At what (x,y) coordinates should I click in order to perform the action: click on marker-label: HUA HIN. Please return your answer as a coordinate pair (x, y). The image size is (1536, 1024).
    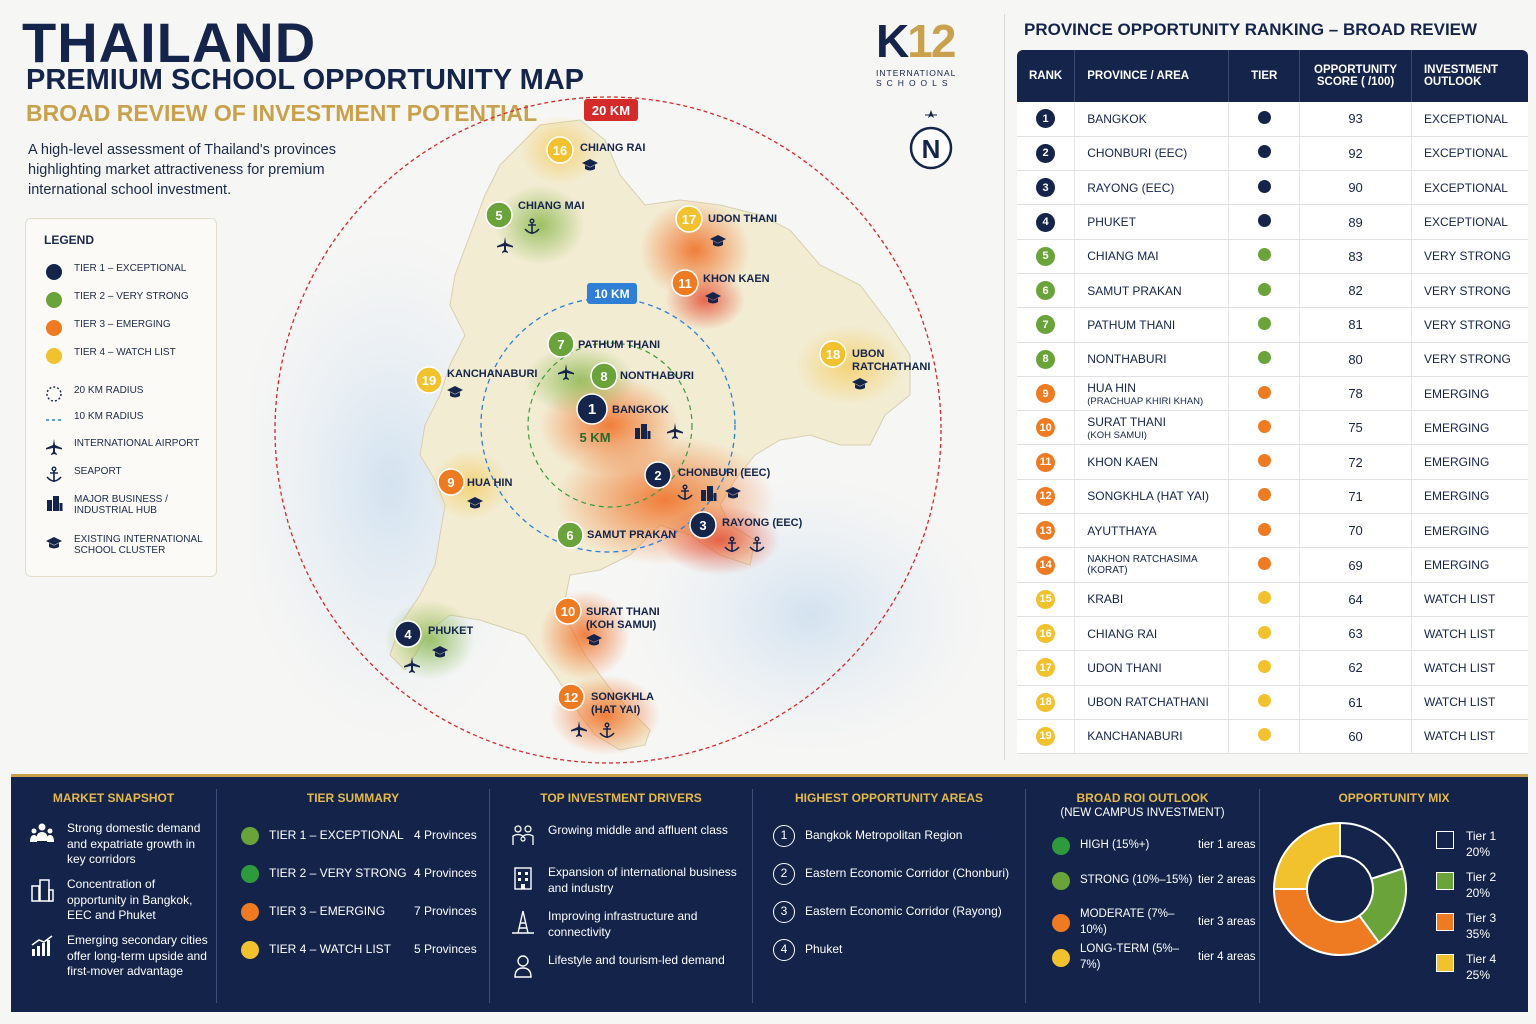
    Looking at the image, I should click on (489, 483).